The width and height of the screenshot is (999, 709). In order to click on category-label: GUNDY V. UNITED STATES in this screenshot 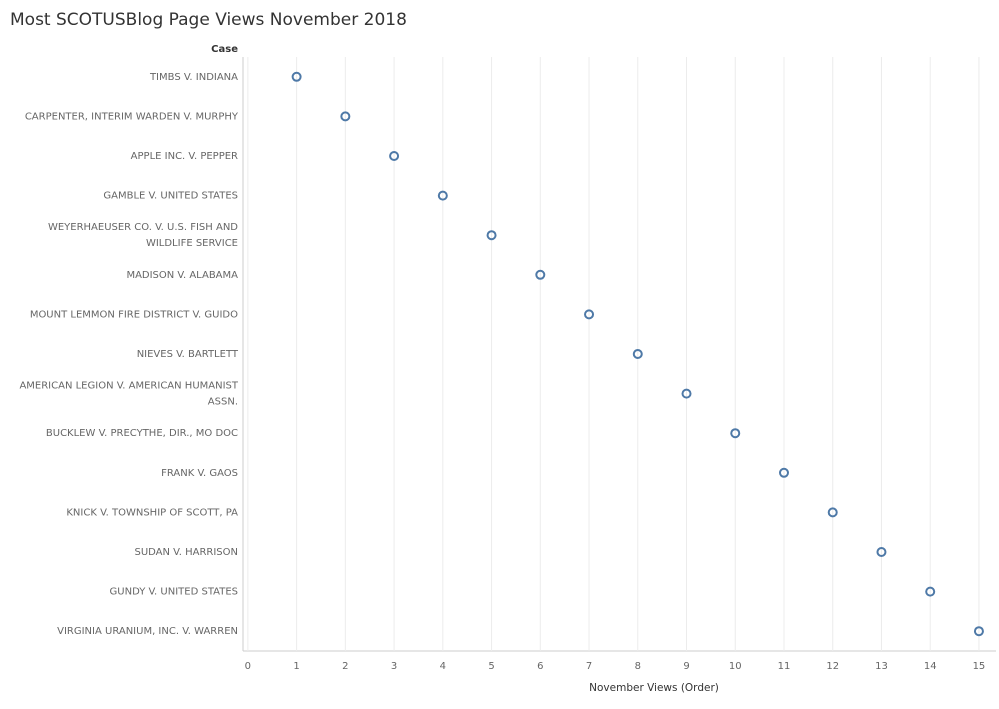, I will do `click(174, 592)`.